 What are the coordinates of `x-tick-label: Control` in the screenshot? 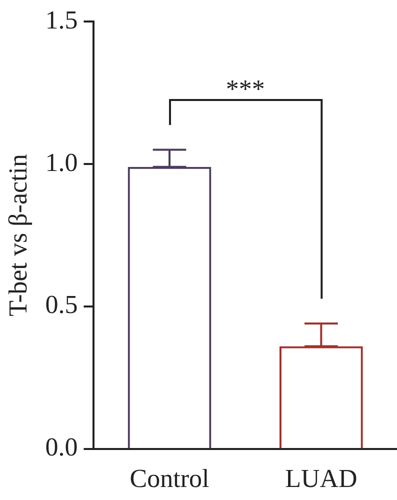 It's located at (170, 479).